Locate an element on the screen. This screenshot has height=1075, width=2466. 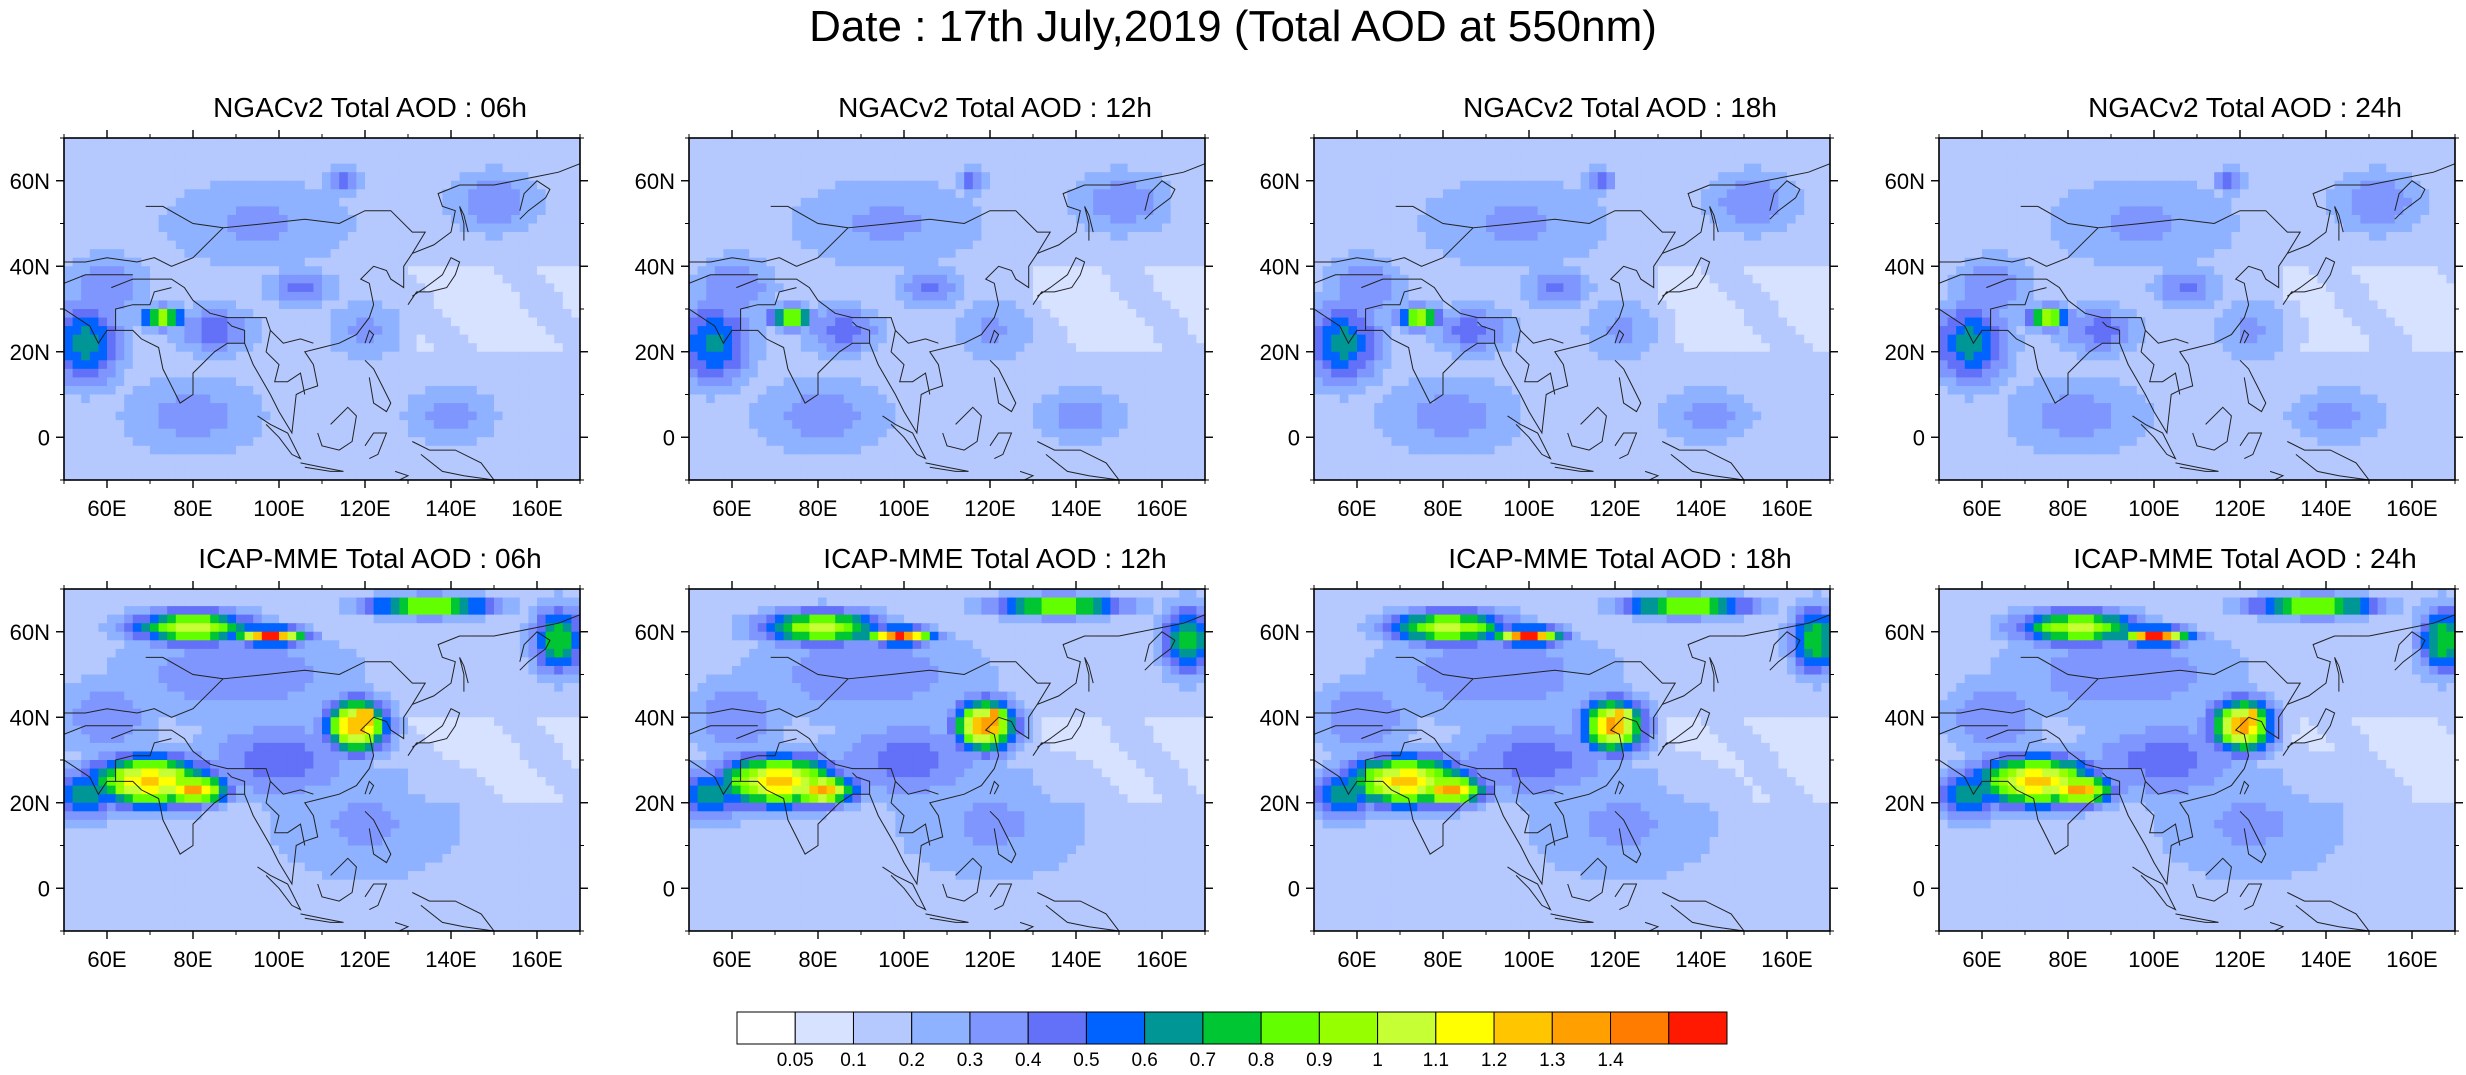
colorbar-label: 0.9 is located at coordinates (1319, 1060).